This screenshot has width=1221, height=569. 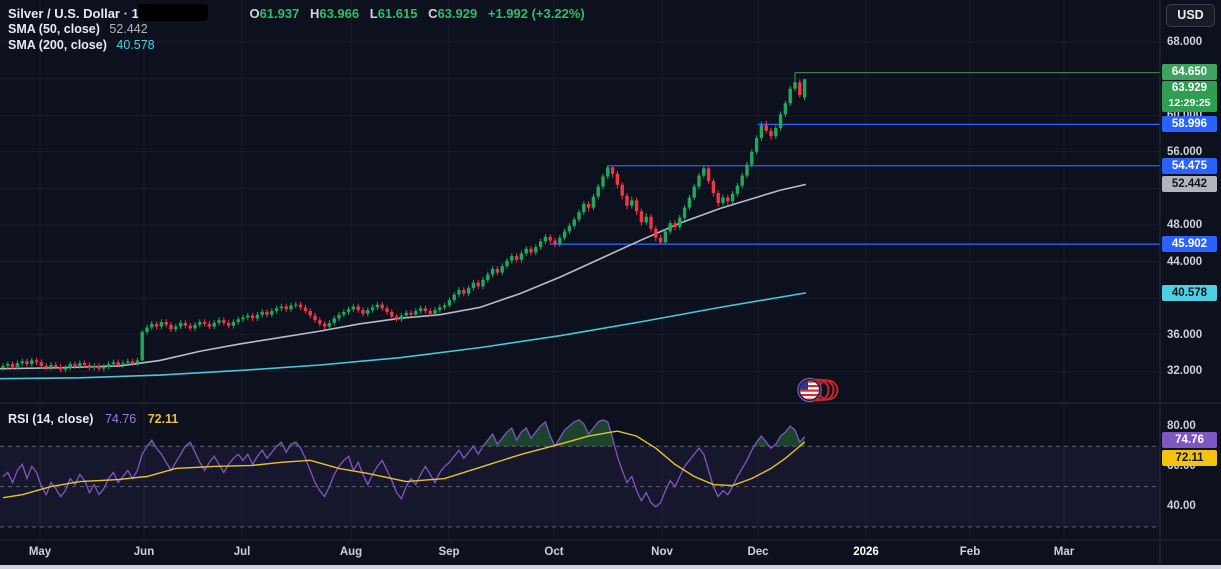 What do you see at coordinates (1189, 96) in the screenshot?
I see `current-price-badge: 63.929 12:29:25` at bounding box center [1189, 96].